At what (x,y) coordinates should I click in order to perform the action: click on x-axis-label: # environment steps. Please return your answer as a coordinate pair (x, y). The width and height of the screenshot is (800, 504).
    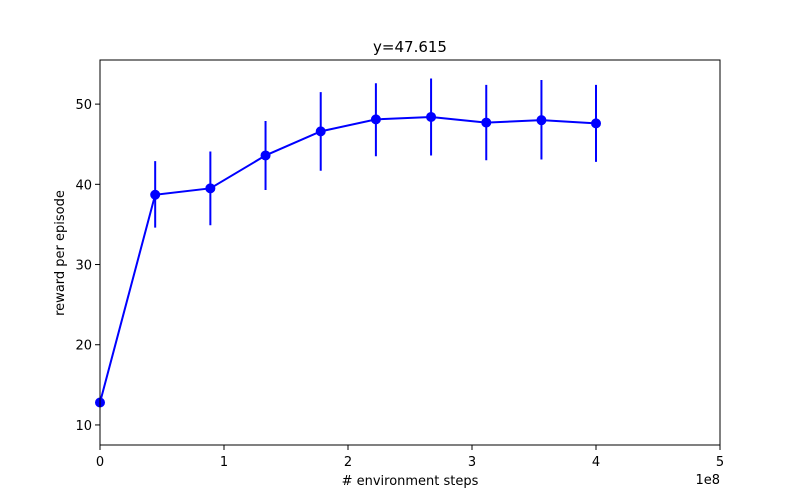
    Looking at the image, I should click on (410, 481).